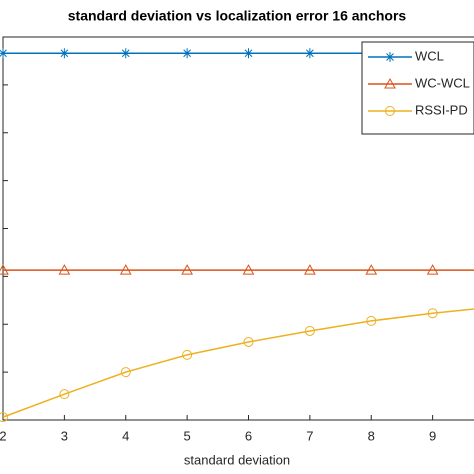 Image resolution: width=474 pixels, height=474 pixels. I want to click on legend-label: WC-WCL, so click(442, 82).